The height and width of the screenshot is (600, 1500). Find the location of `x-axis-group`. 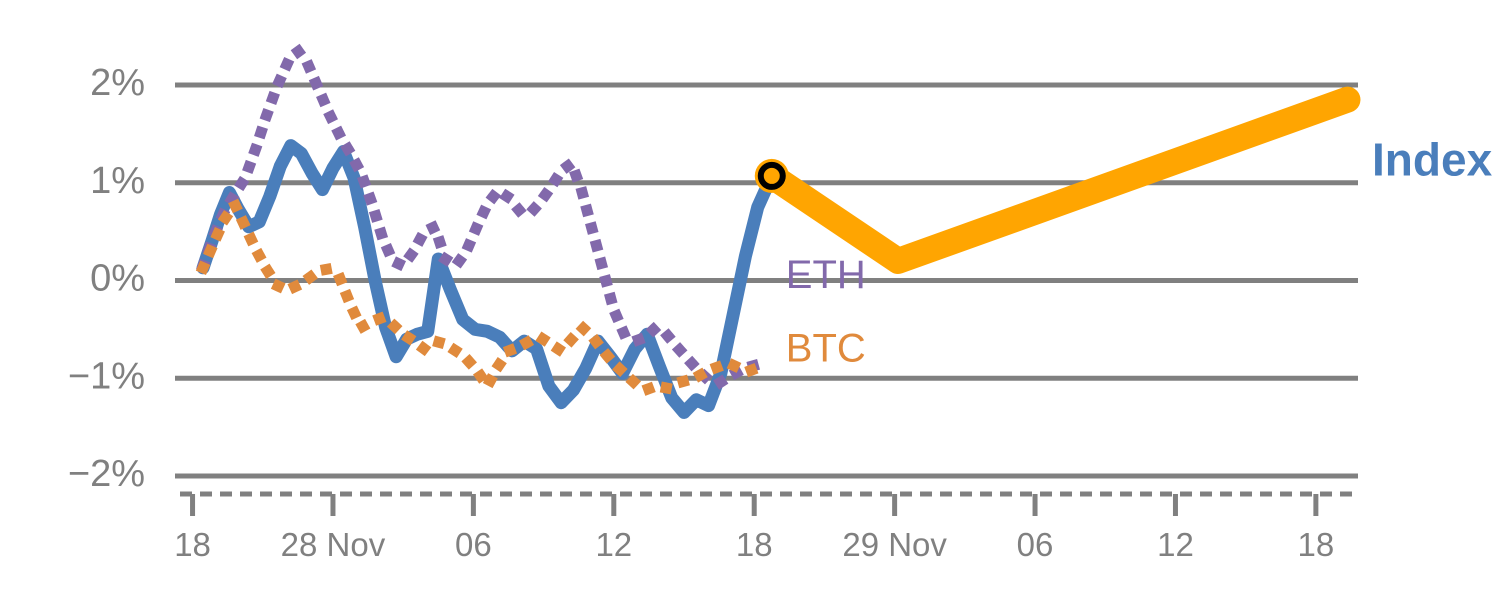

x-axis-group is located at coordinates (769, 503).